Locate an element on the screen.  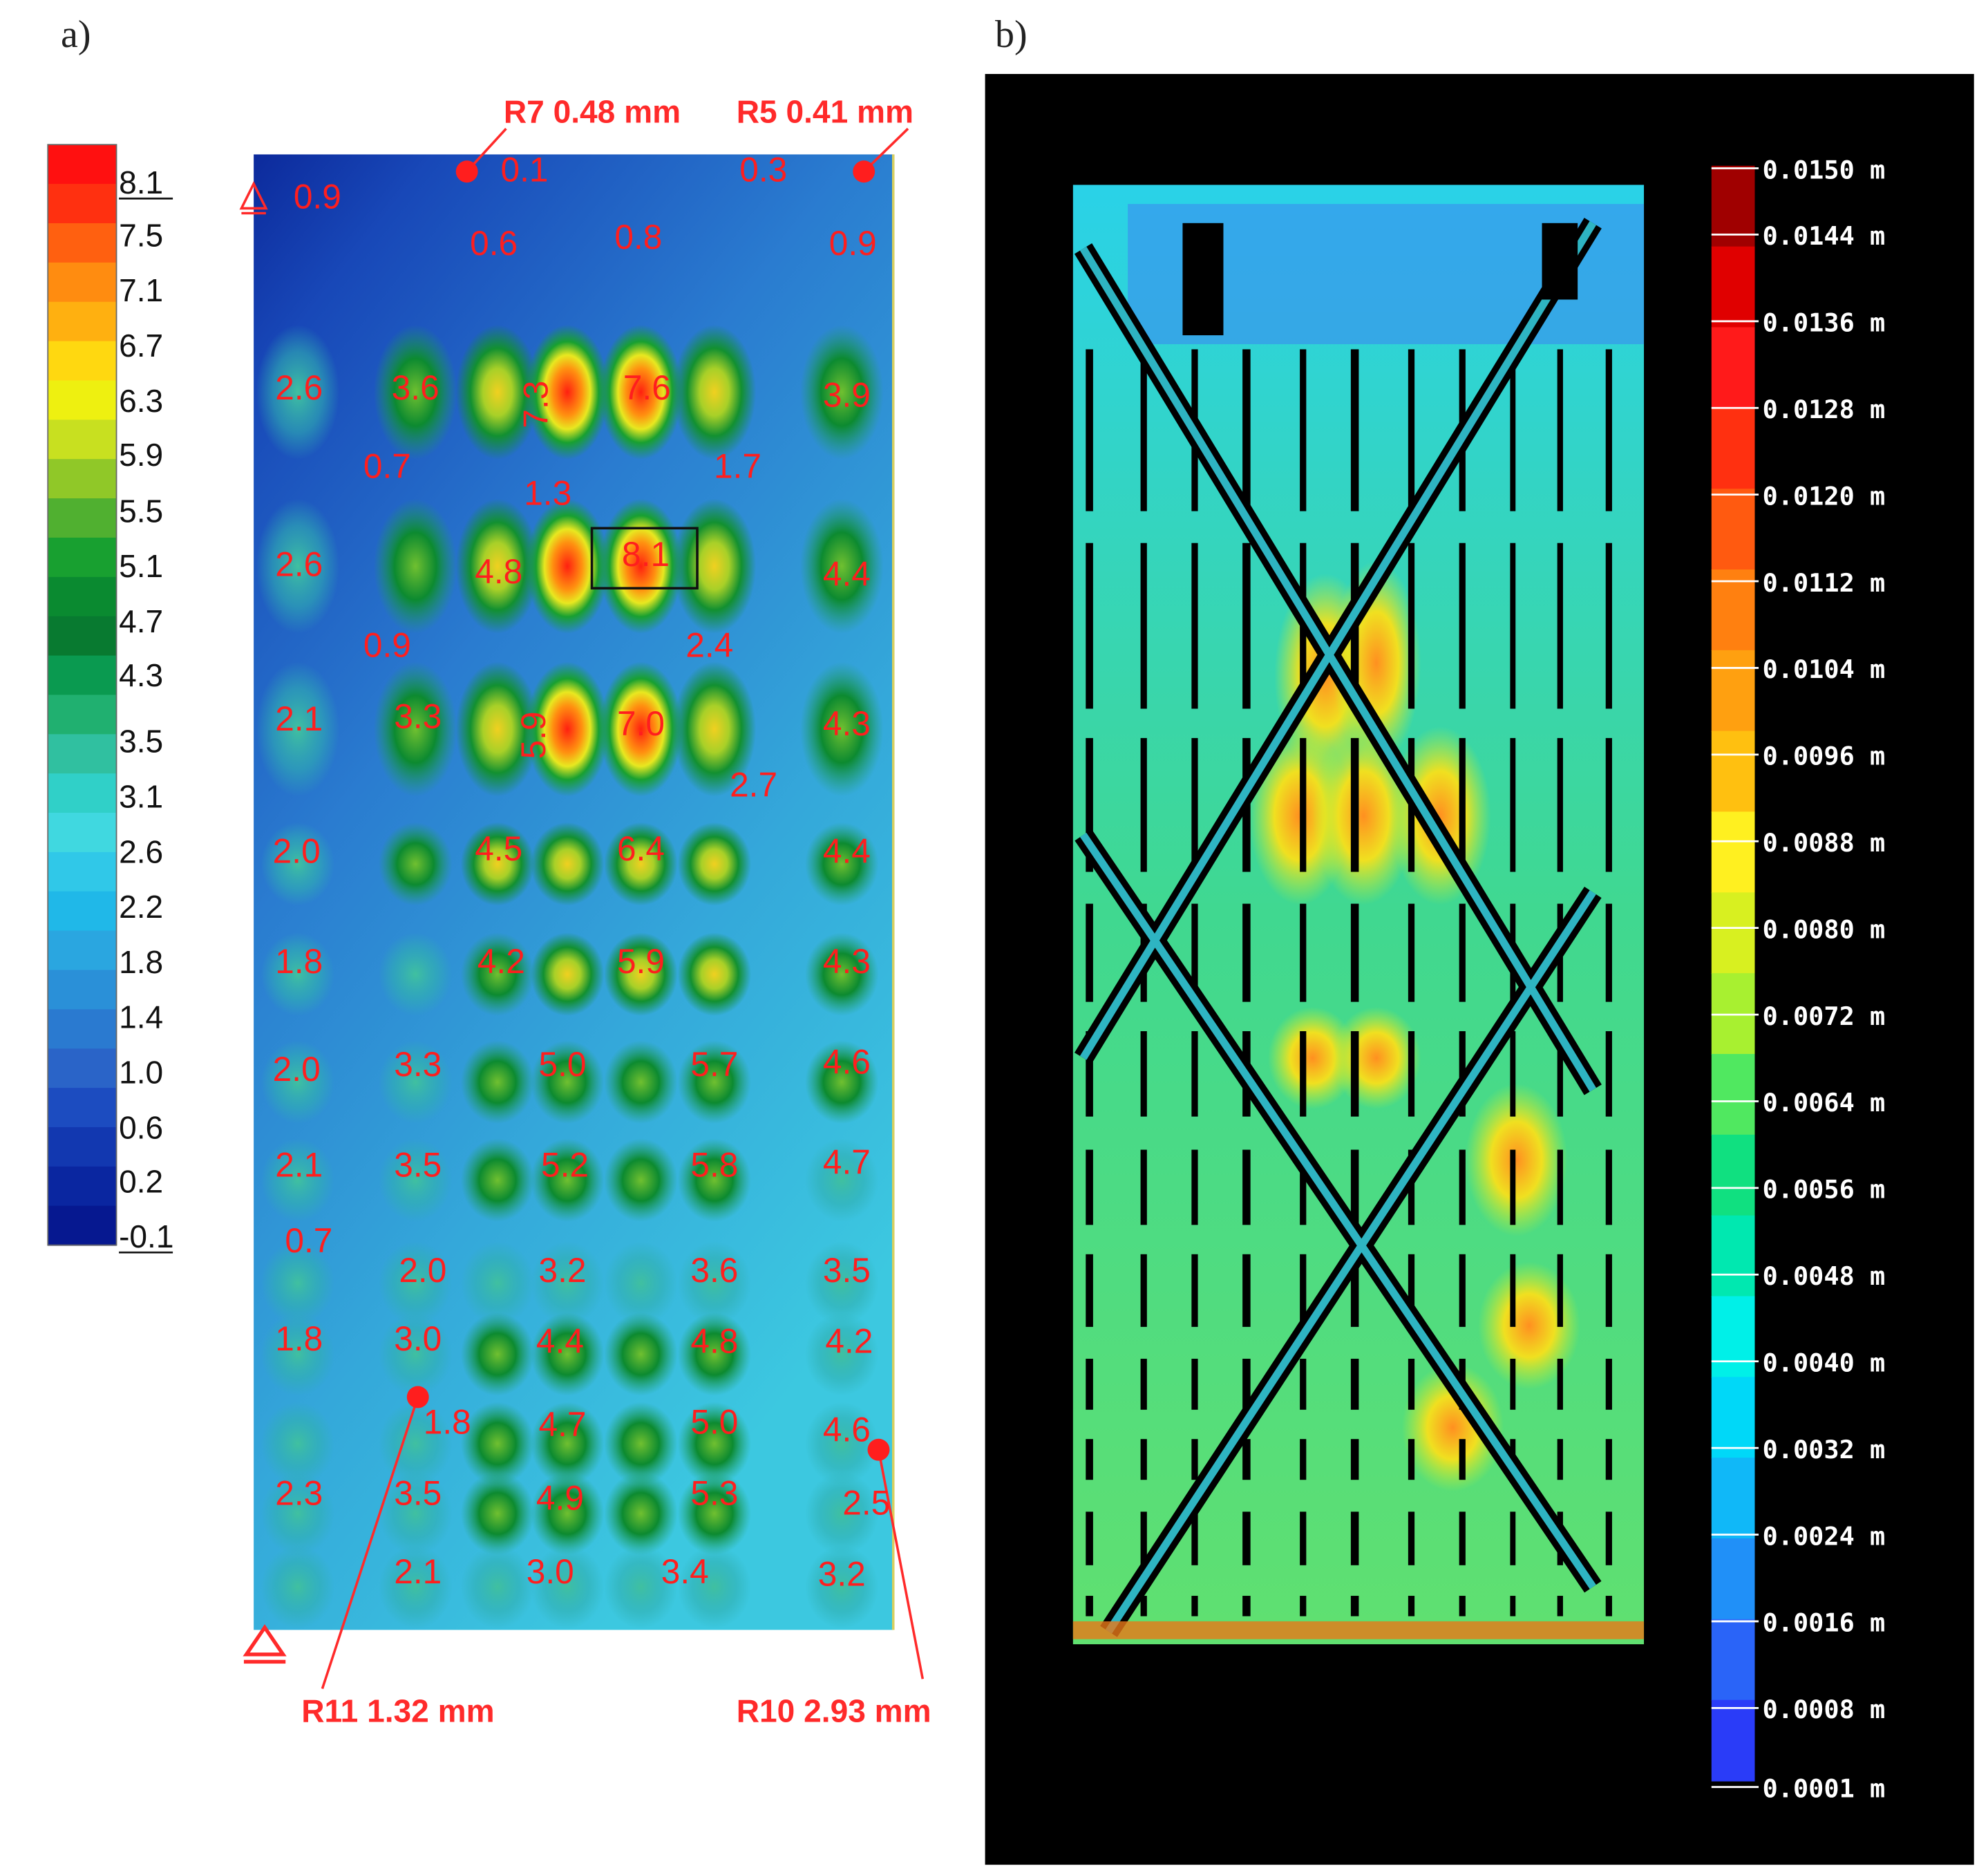
panel-b-label: b) is located at coordinates (1012, 35).